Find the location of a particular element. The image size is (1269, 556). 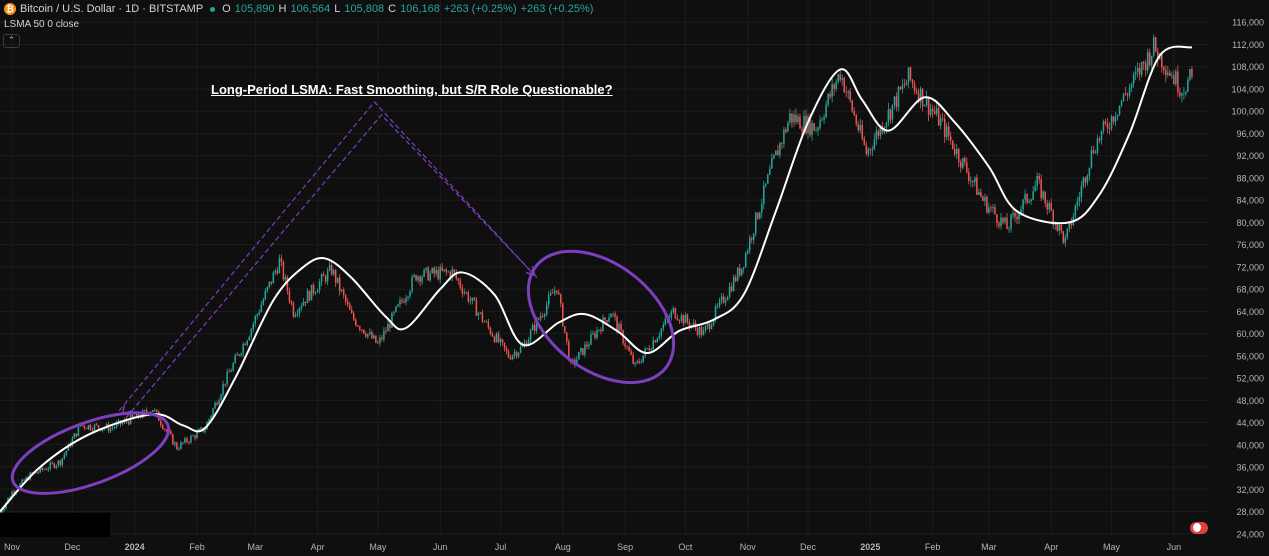

indicator-legend: LSMA 50 0 close is located at coordinates (42, 24).